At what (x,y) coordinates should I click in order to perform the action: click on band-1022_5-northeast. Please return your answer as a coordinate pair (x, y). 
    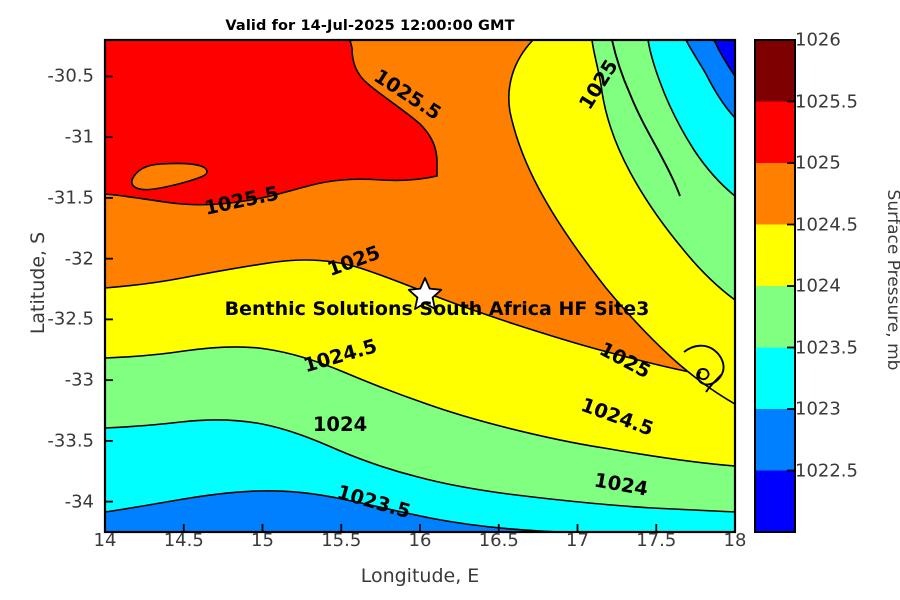
    Looking at the image, I should click on (724, 59).